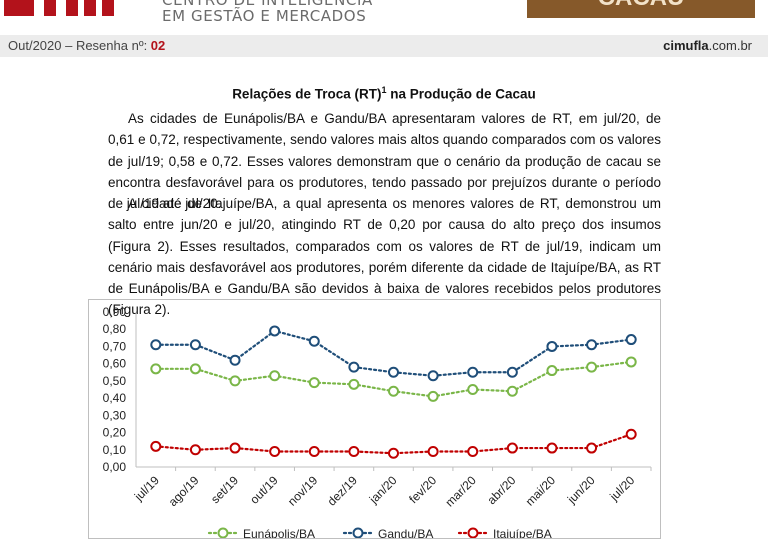 The image size is (768, 539). I want to click on x-tick-label: mar/20, so click(461, 491).